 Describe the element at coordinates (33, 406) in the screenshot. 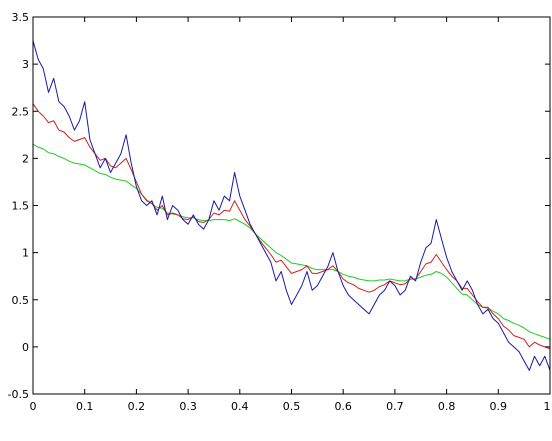

I see `x-tick-label: 0` at that location.